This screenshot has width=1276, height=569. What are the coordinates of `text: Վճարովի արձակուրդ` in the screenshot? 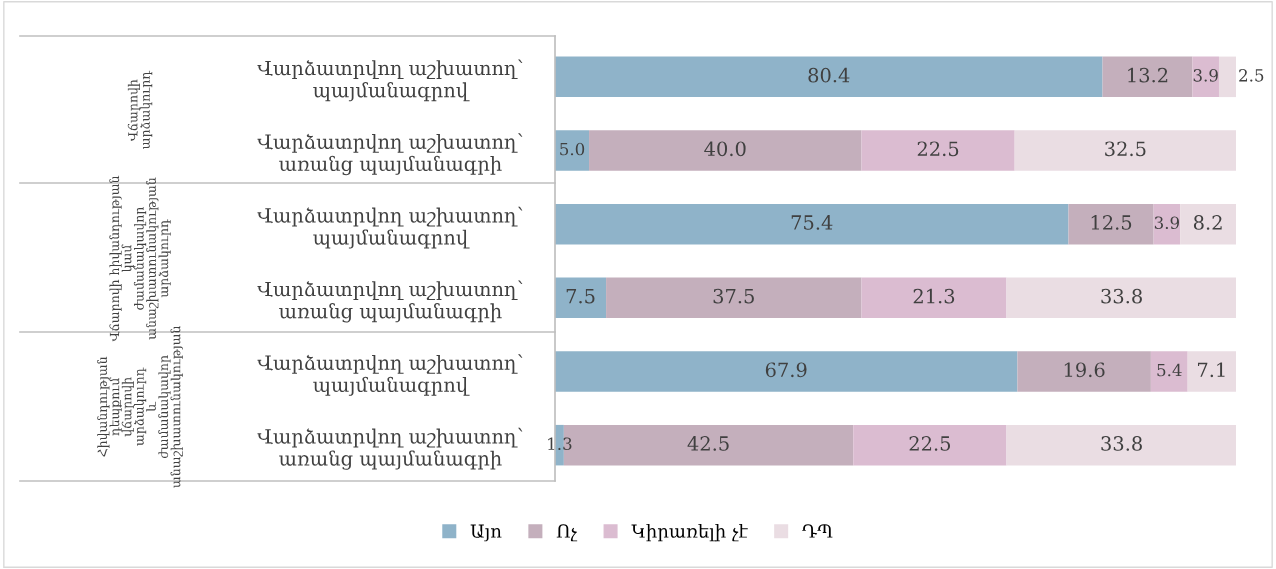 It's located at (140, 110).